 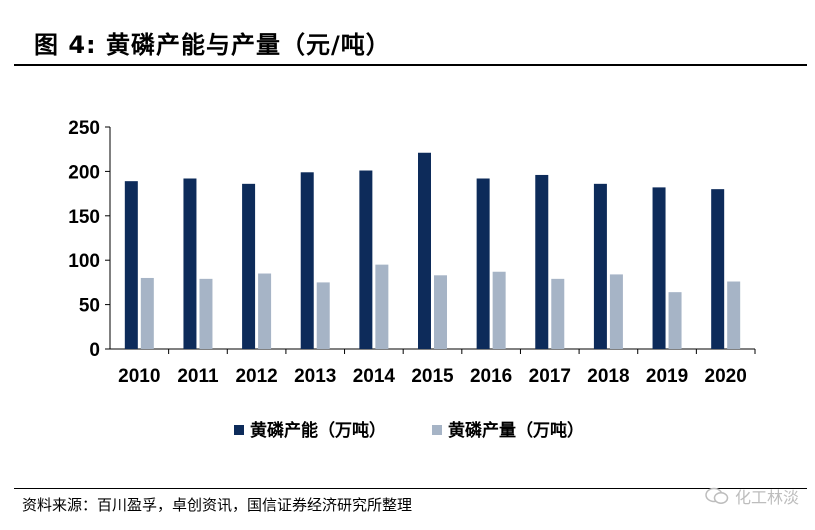 I want to click on x-tick-label: 2010, so click(x=139, y=376).